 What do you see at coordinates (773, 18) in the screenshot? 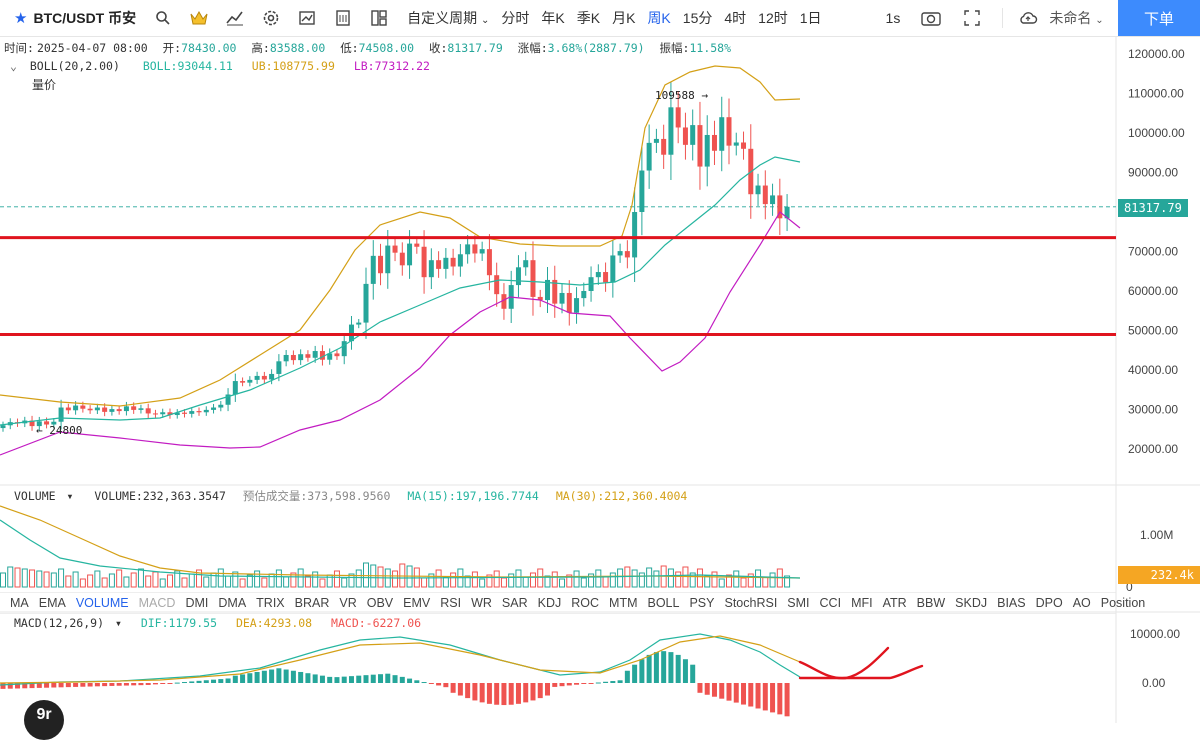
I see `period-12h: 12时` at bounding box center [773, 18].